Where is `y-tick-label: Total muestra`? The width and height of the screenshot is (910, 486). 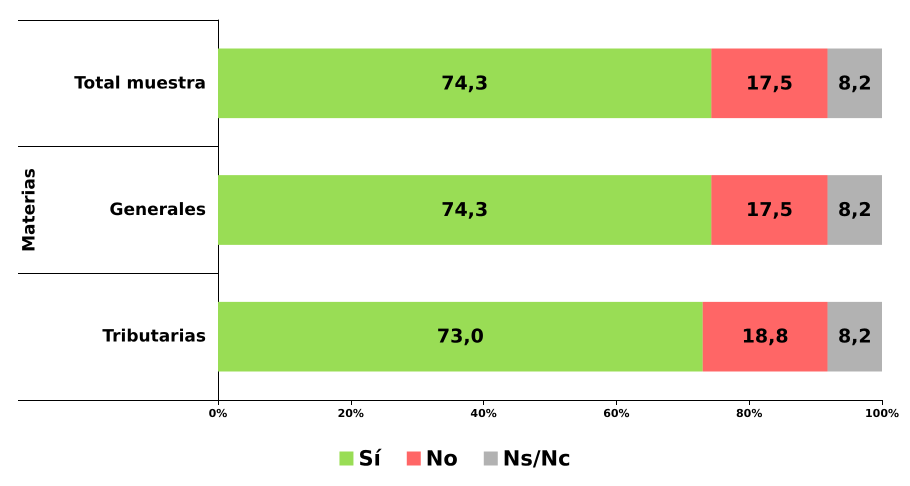
y-tick-label: Total muestra is located at coordinates (140, 83).